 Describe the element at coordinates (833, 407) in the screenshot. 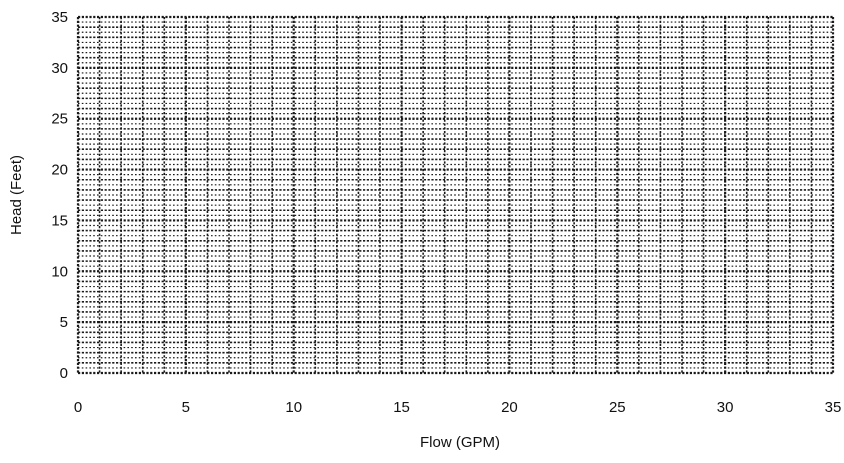

I see `x-tick-label: 35` at that location.